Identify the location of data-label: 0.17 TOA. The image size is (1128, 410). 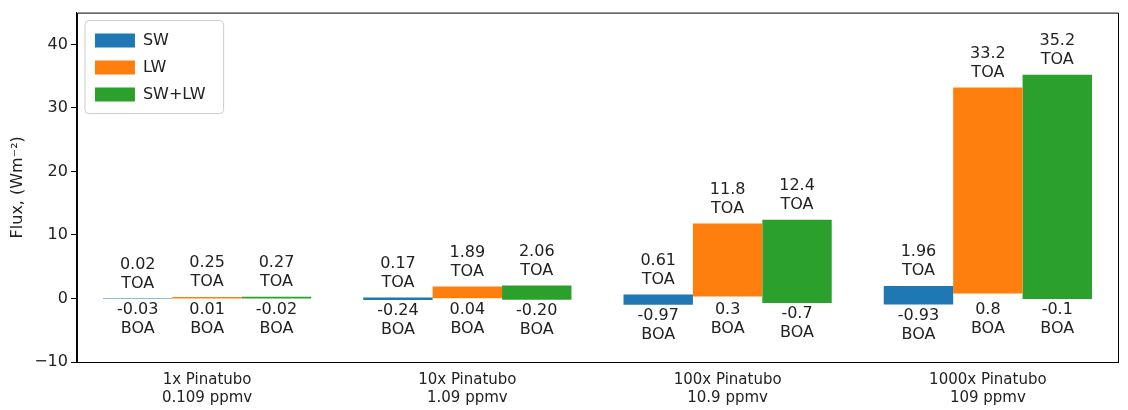
(398, 271).